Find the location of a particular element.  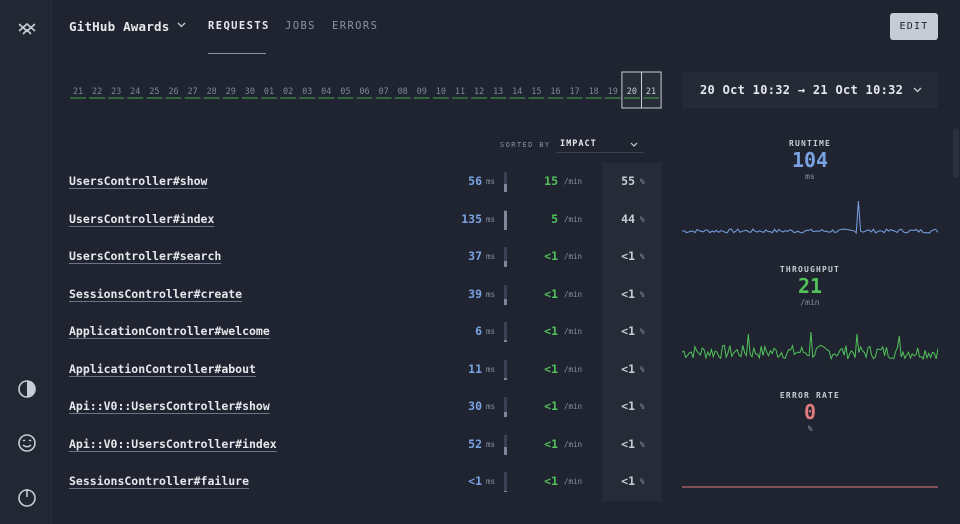

runtime-value: 135 is located at coordinates (471, 218).